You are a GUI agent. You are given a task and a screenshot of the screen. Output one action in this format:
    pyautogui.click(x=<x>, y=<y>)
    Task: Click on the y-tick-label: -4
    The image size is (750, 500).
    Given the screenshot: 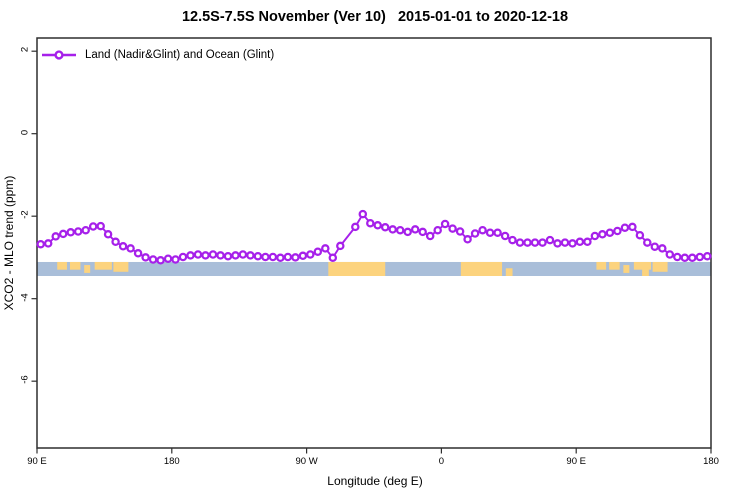 What is the action you would take?
    pyautogui.click(x=25, y=297)
    